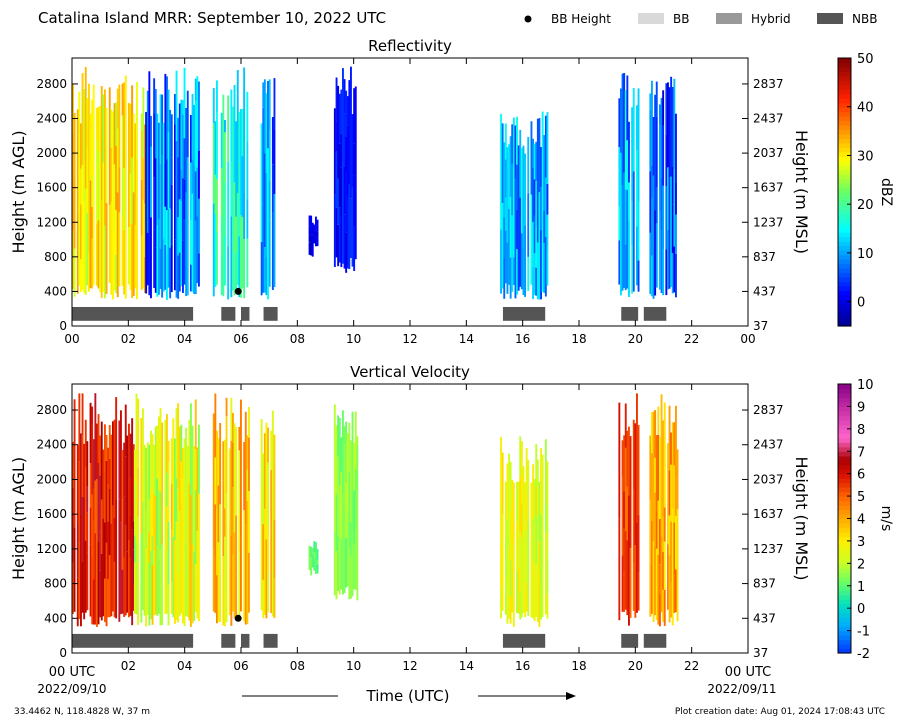  What do you see at coordinates (72, 672) in the screenshot?
I see `footer-start-time: 00 UTC` at bounding box center [72, 672].